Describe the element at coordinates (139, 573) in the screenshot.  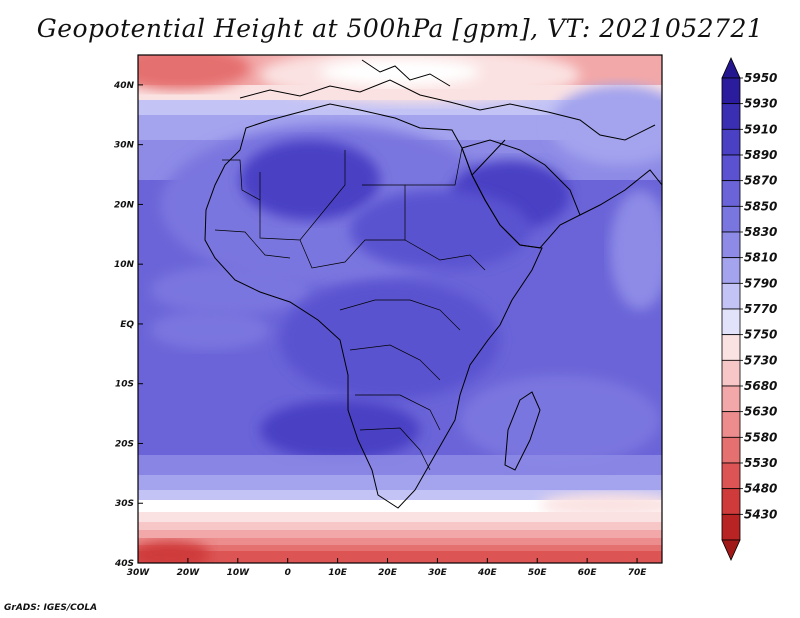
I see `lon-tick-label: 30W` at that location.